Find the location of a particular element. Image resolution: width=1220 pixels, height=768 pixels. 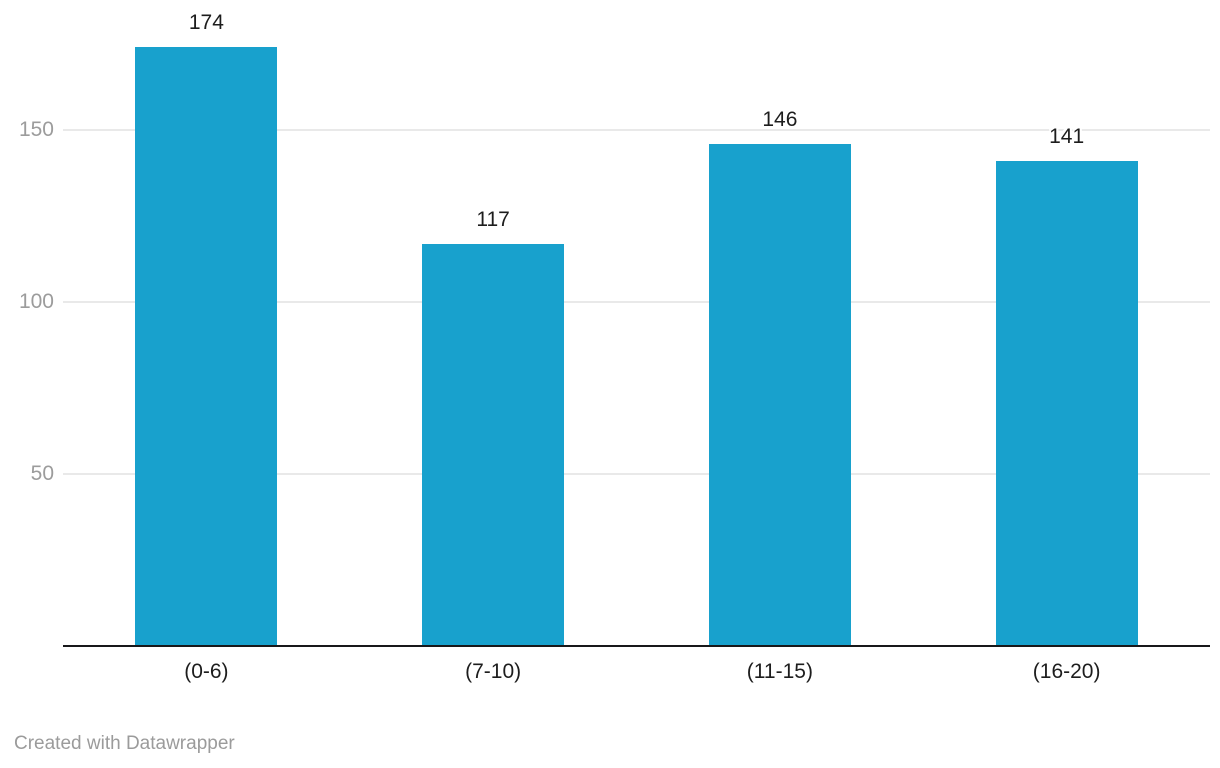

x-axis-category-label: (11-15) is located at coordinates (779, 671).